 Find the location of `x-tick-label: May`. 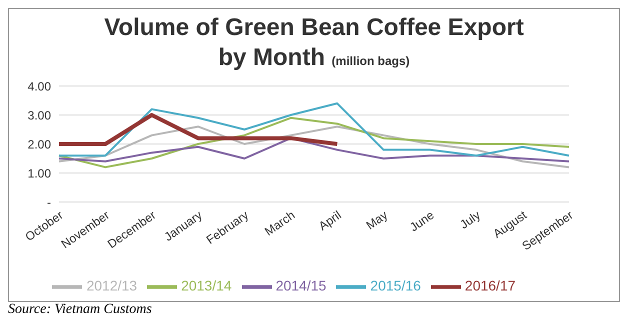

x-tick-label: May is located at coordinates (377, 220).